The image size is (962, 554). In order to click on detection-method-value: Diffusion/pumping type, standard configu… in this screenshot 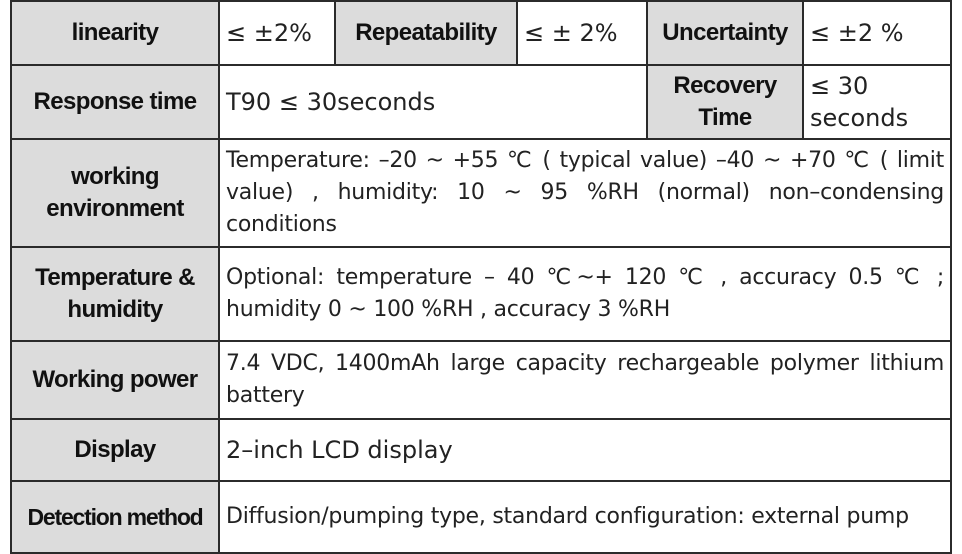, I will do `click(585, 517)`.